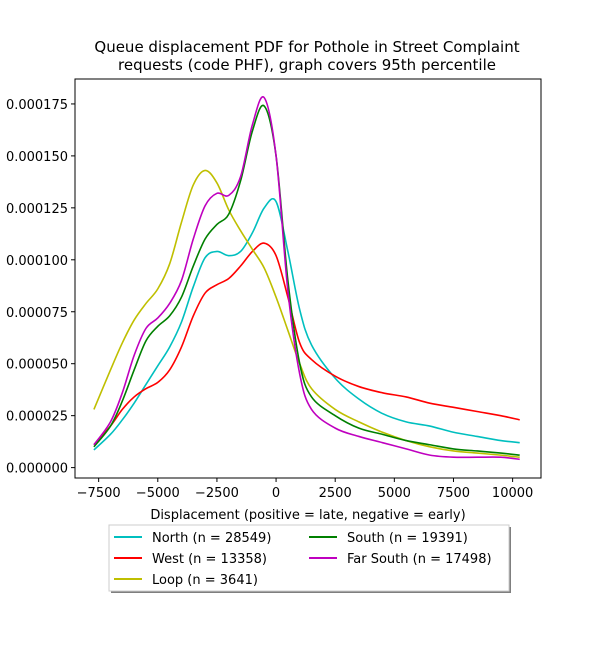  Describe the element at coordinates (37, 209) in the screenshot. I see `y-tick-label: 0.000125` at that location.